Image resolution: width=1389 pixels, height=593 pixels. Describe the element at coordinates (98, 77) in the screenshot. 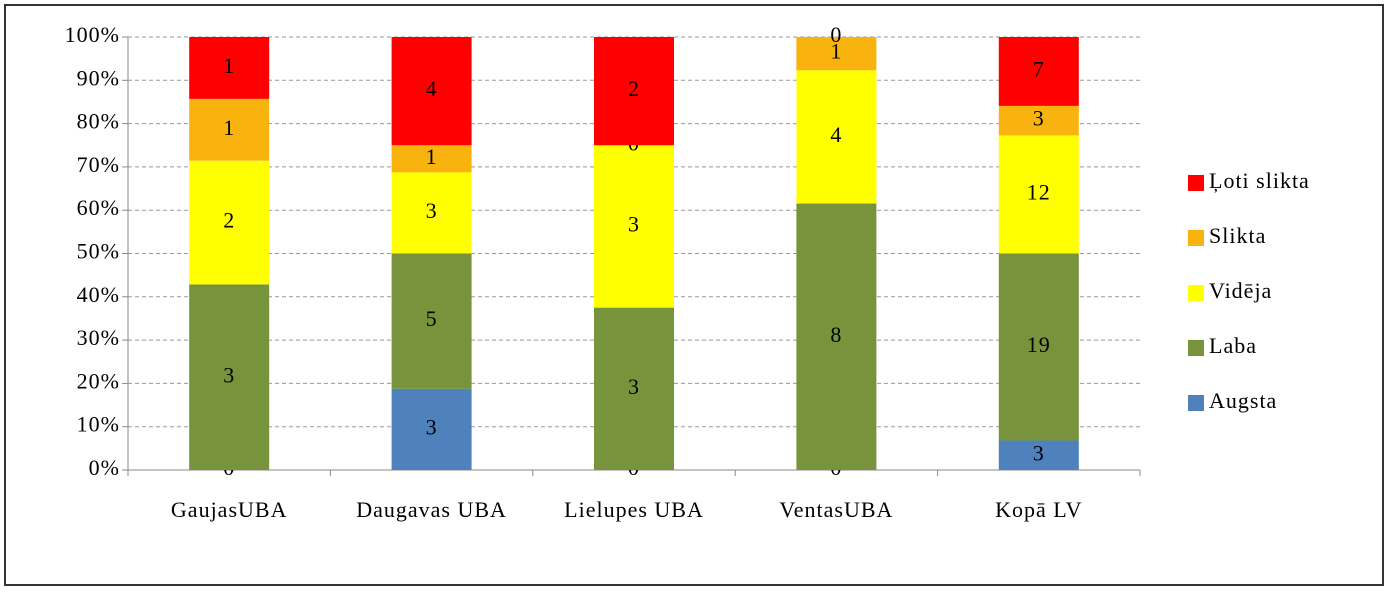

I see `y-tick-label: 90%` at that location.